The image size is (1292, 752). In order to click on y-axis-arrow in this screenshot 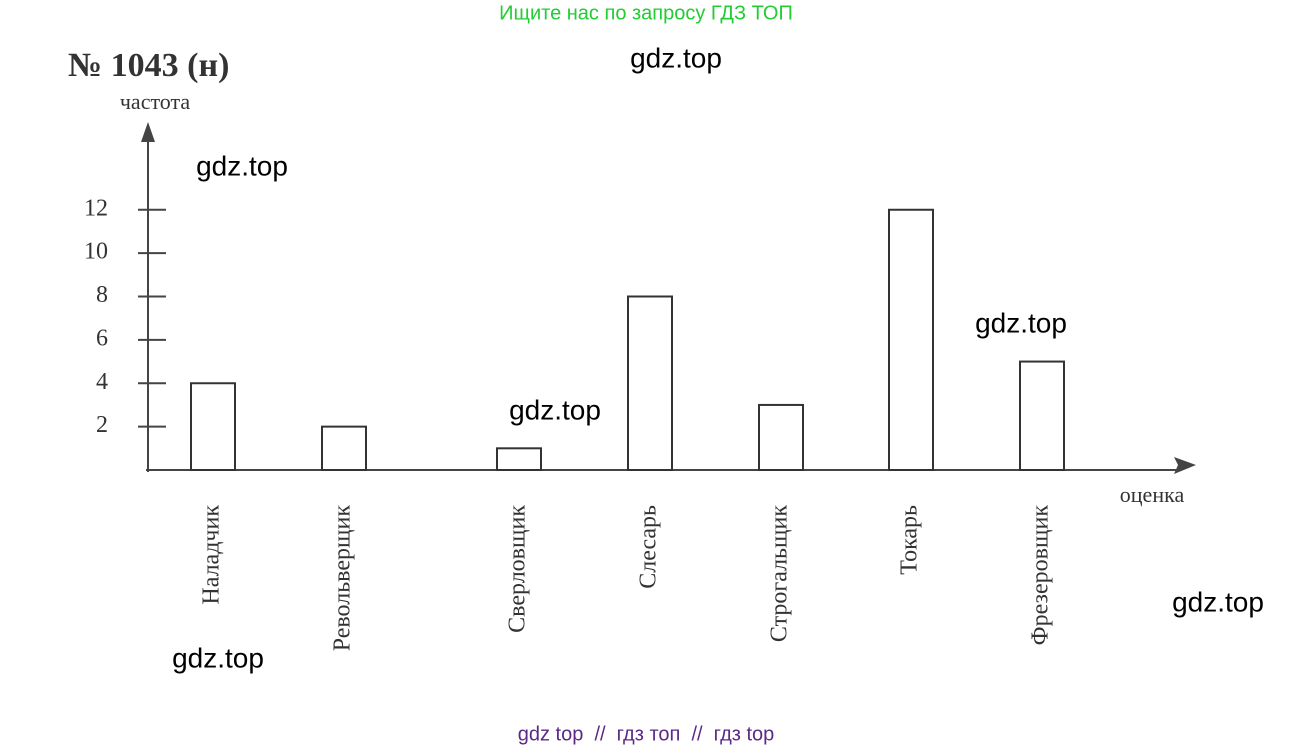, I will do `click(148, 132)`.